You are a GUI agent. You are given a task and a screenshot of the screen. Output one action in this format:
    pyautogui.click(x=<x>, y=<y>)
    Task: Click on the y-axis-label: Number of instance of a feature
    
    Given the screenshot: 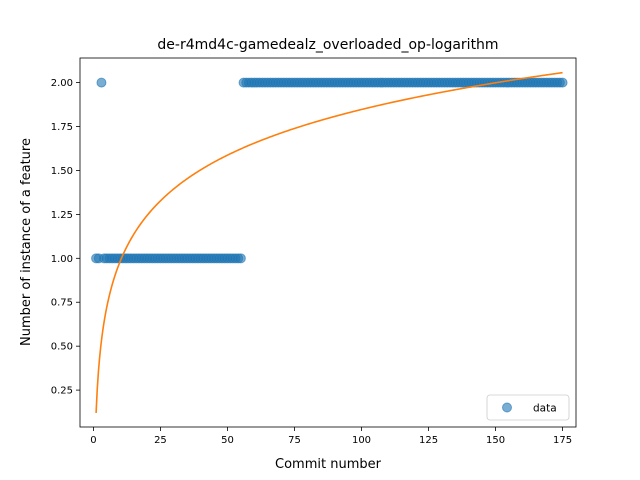 What is the action you would take?
    pyautogui.click(x=26, y=242)
    